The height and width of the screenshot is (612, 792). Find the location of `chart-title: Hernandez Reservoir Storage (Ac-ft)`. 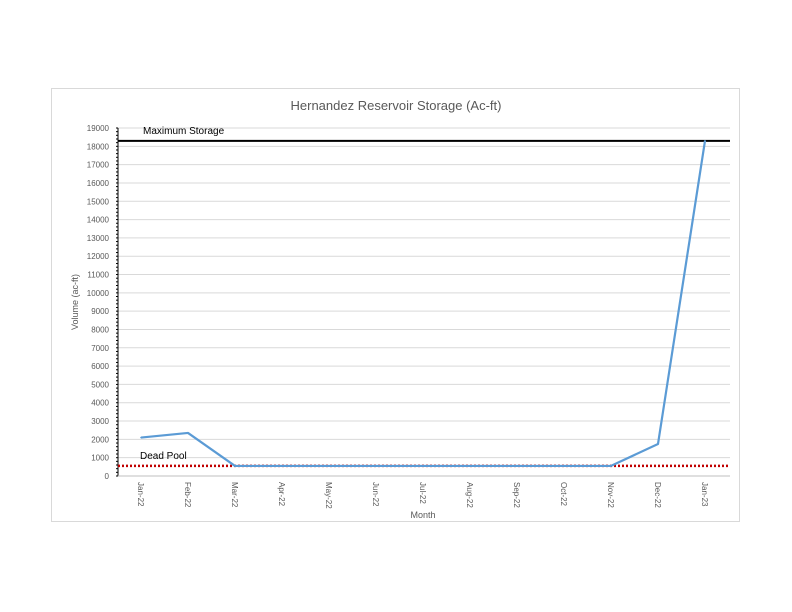

chart-title: Hernandez Reservoir Storage (Ac-ft) is located at coordinates (396, 105).